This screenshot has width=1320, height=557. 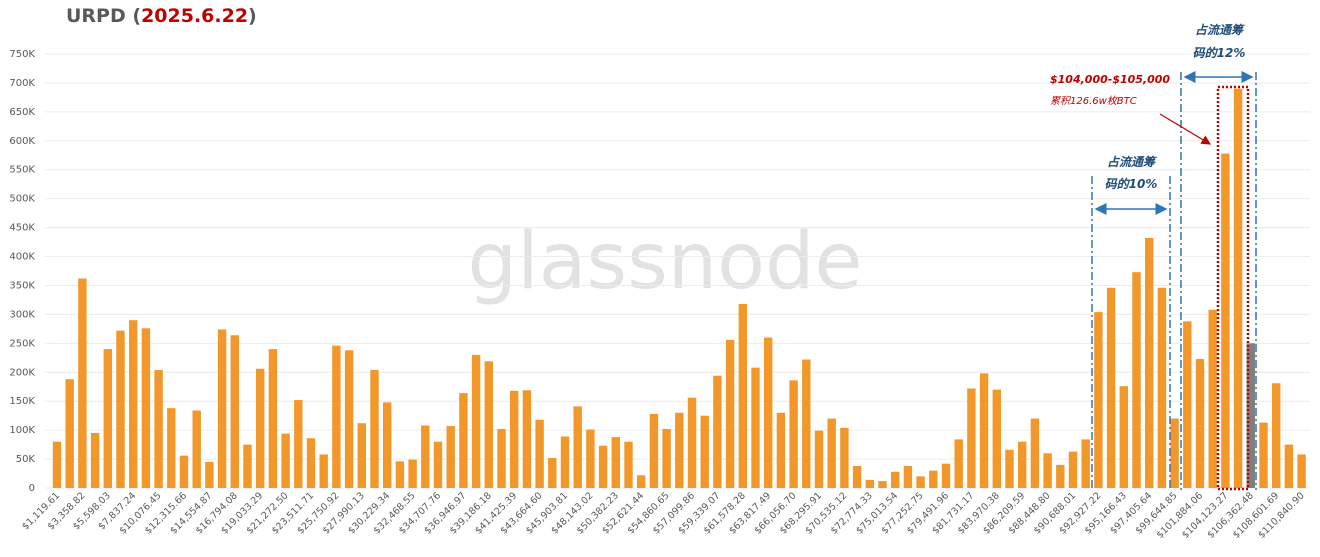 What do you see at coordinates (22, 343) in the screenshot?
I see `y-tick-label: 250K` at bounding box center [22, 343].